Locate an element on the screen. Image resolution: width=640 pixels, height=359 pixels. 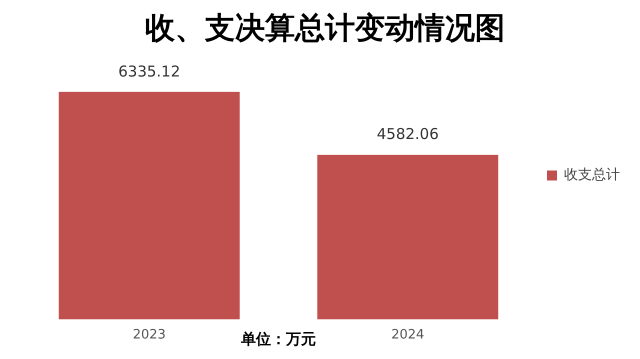
legend-label: 收支总计 is located at coordinates (592, 175).